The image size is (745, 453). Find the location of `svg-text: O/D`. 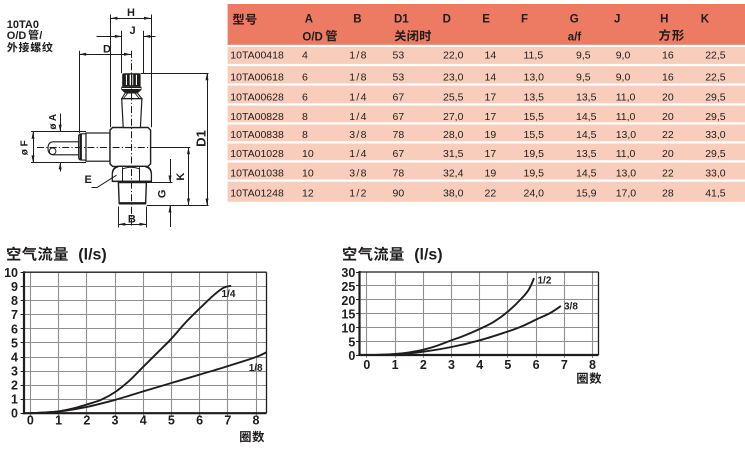

svg-text: O/D is located at coordinates (312, 38).